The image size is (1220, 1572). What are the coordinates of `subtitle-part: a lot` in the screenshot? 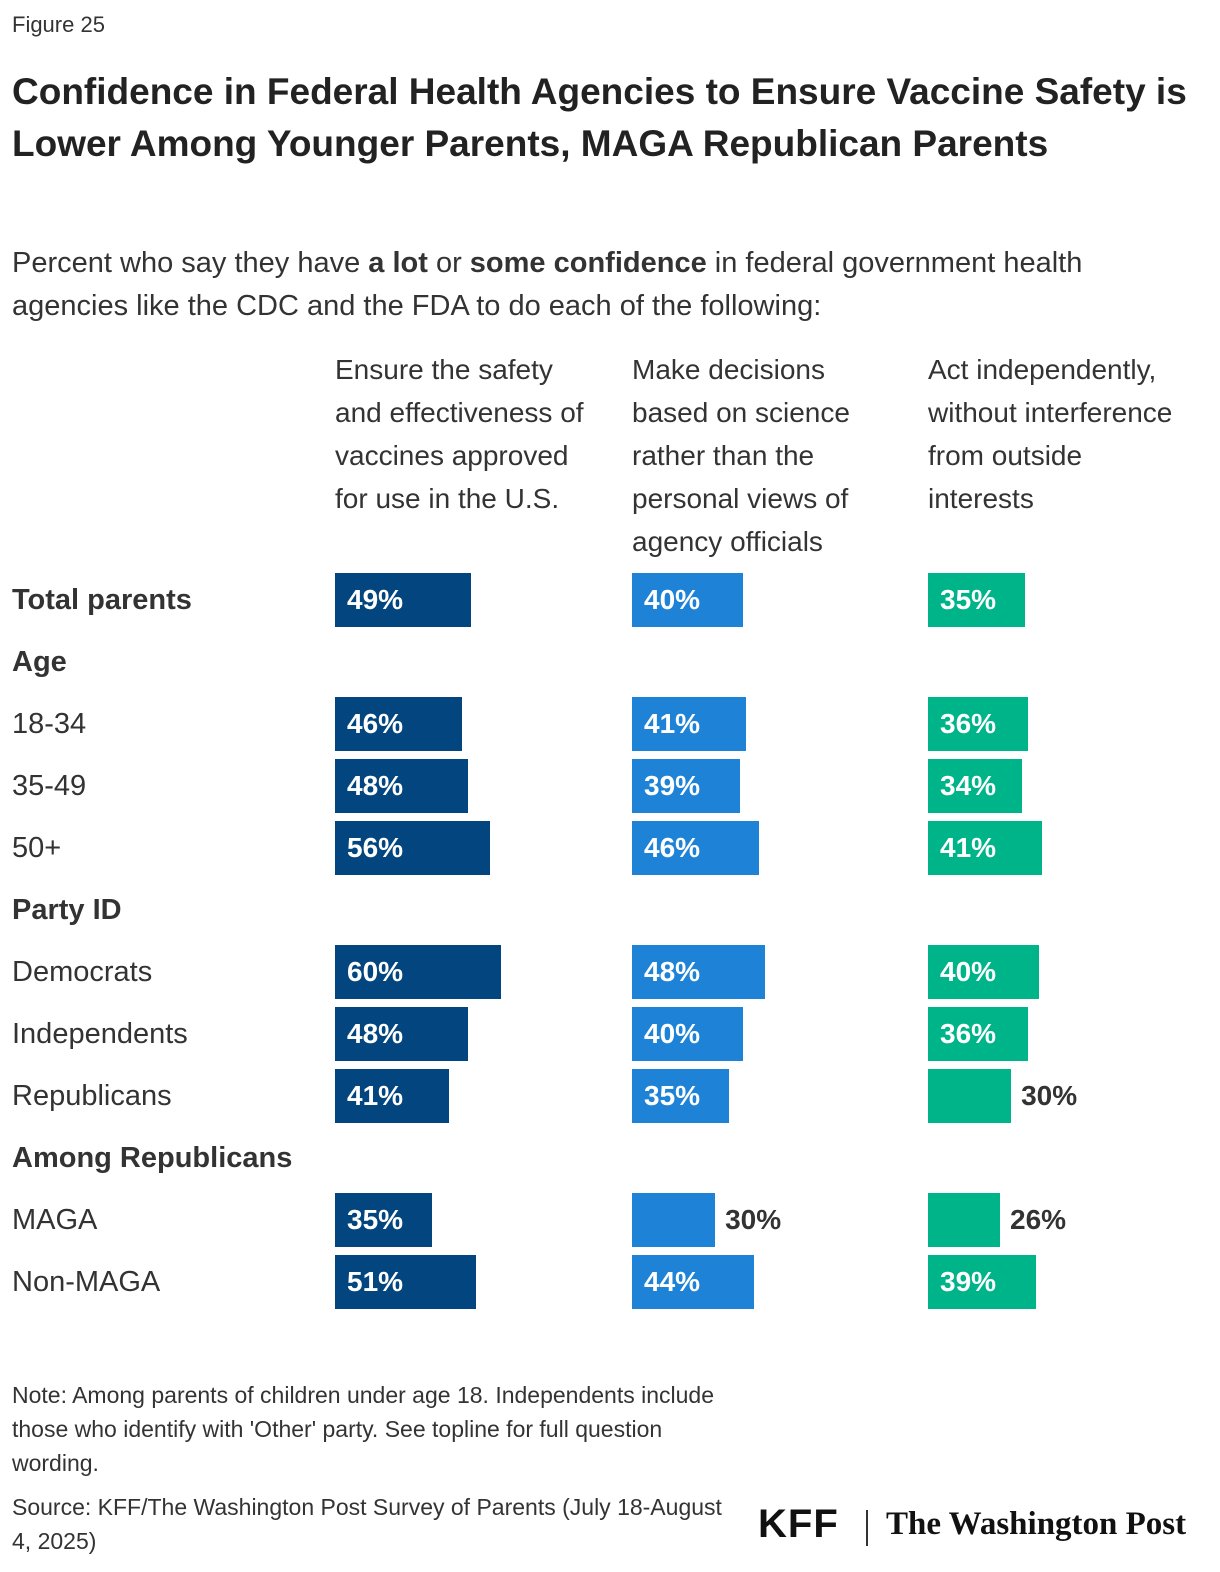 It's located at (398, 263).